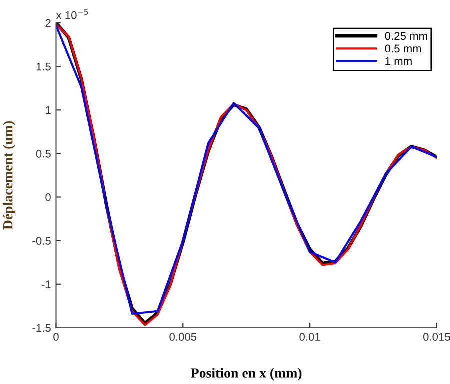 This screenshot has width=450, height=384. Describe the element at coordinates (399, 61) in the screenshot. I see `legend-label: 1 mm` at that location.